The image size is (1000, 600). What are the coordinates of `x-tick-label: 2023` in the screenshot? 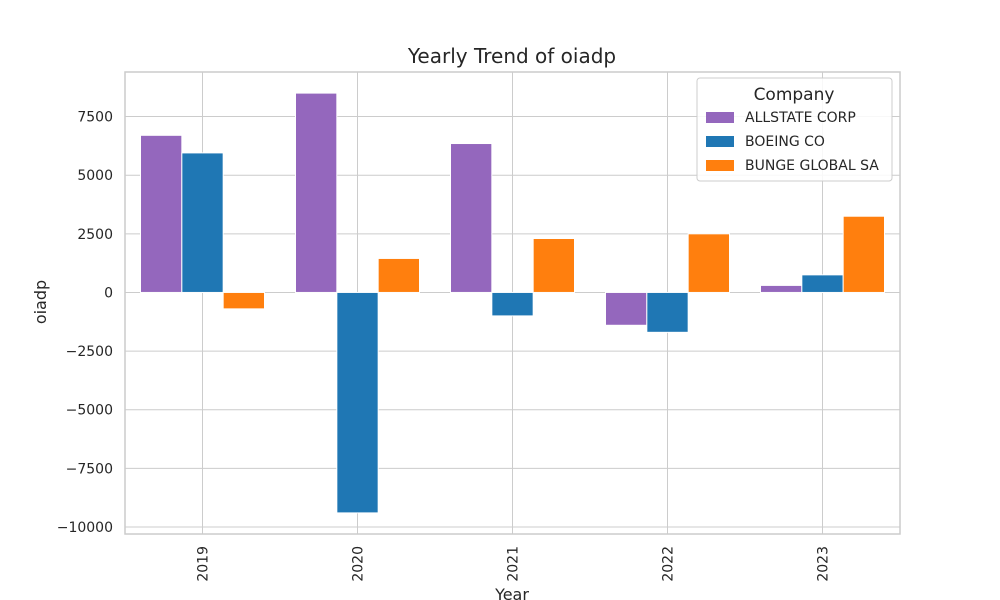 It's located at (824, 564).